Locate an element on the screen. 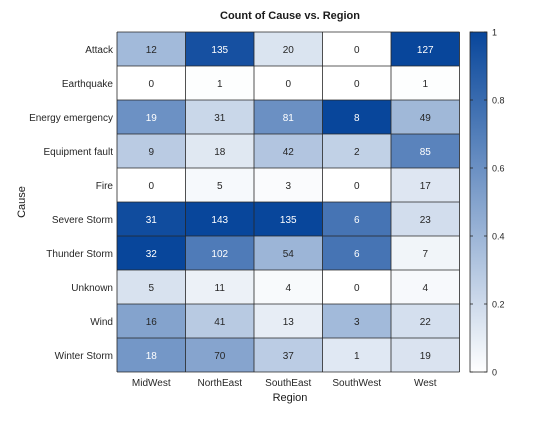  cell-value-label: 22 is located at coordinates (426, 322).